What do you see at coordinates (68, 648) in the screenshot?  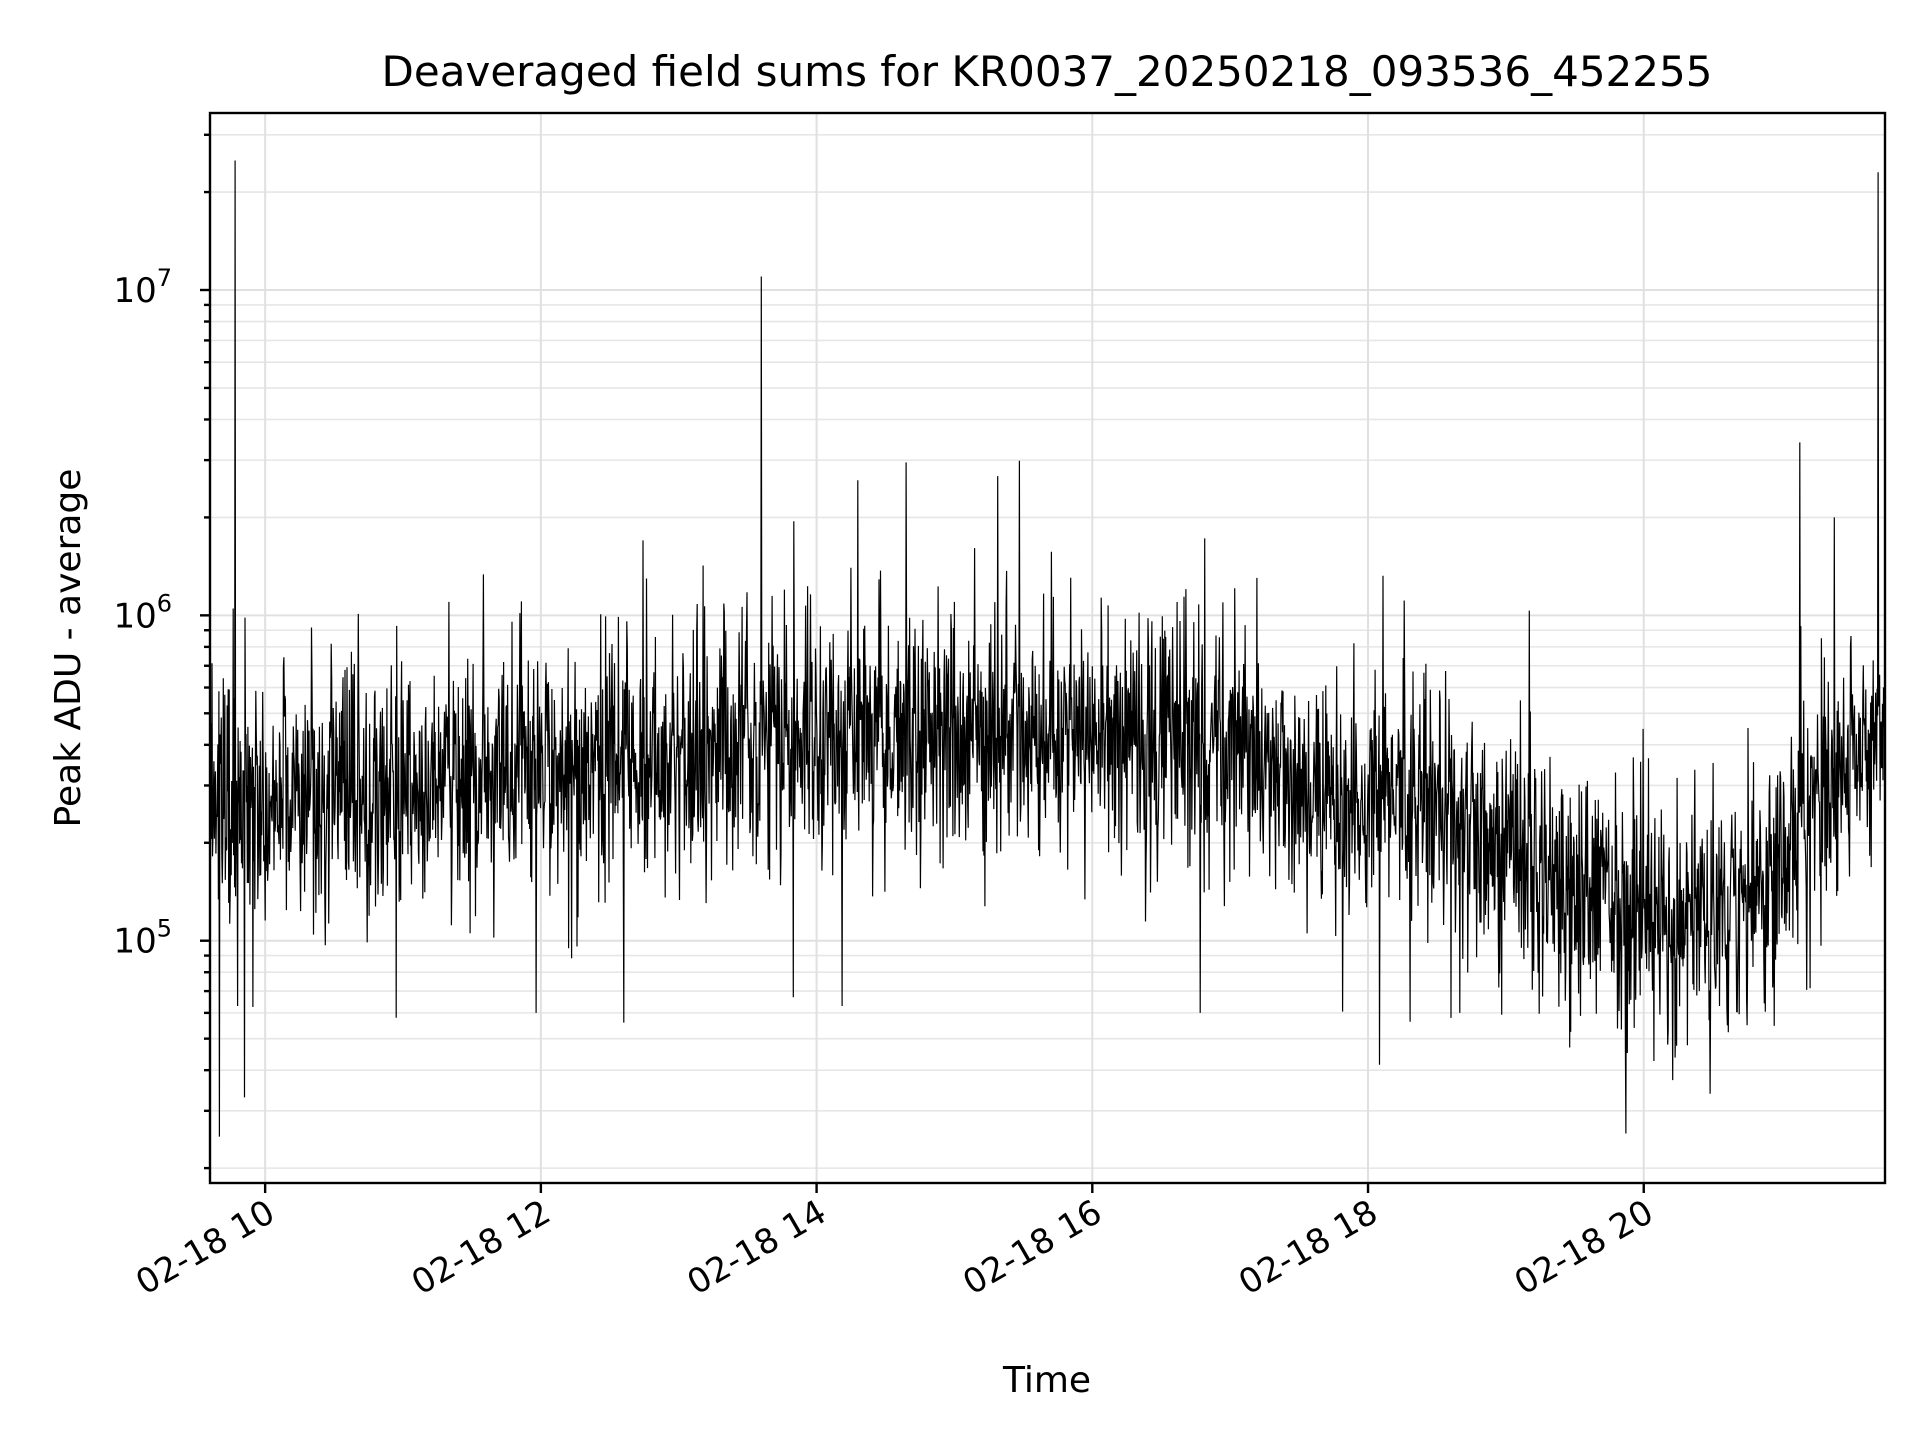 I see `y-axis-label: Peak ADU - average` at bounding box center [68, 648].